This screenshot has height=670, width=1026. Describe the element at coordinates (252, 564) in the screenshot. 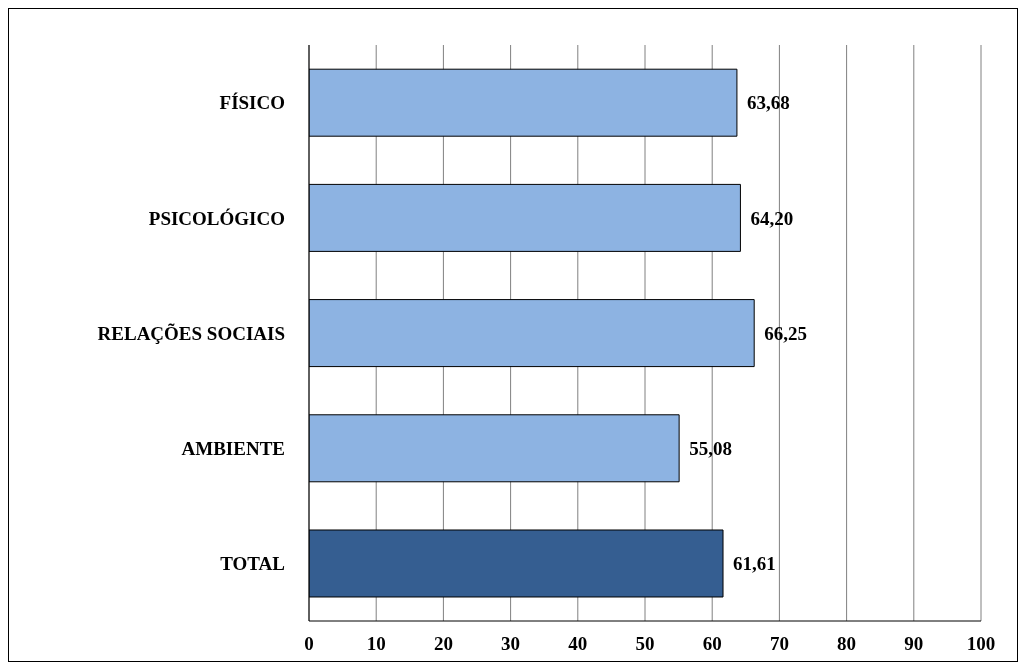

I see `y-tick-label: TOTAL` at that location.